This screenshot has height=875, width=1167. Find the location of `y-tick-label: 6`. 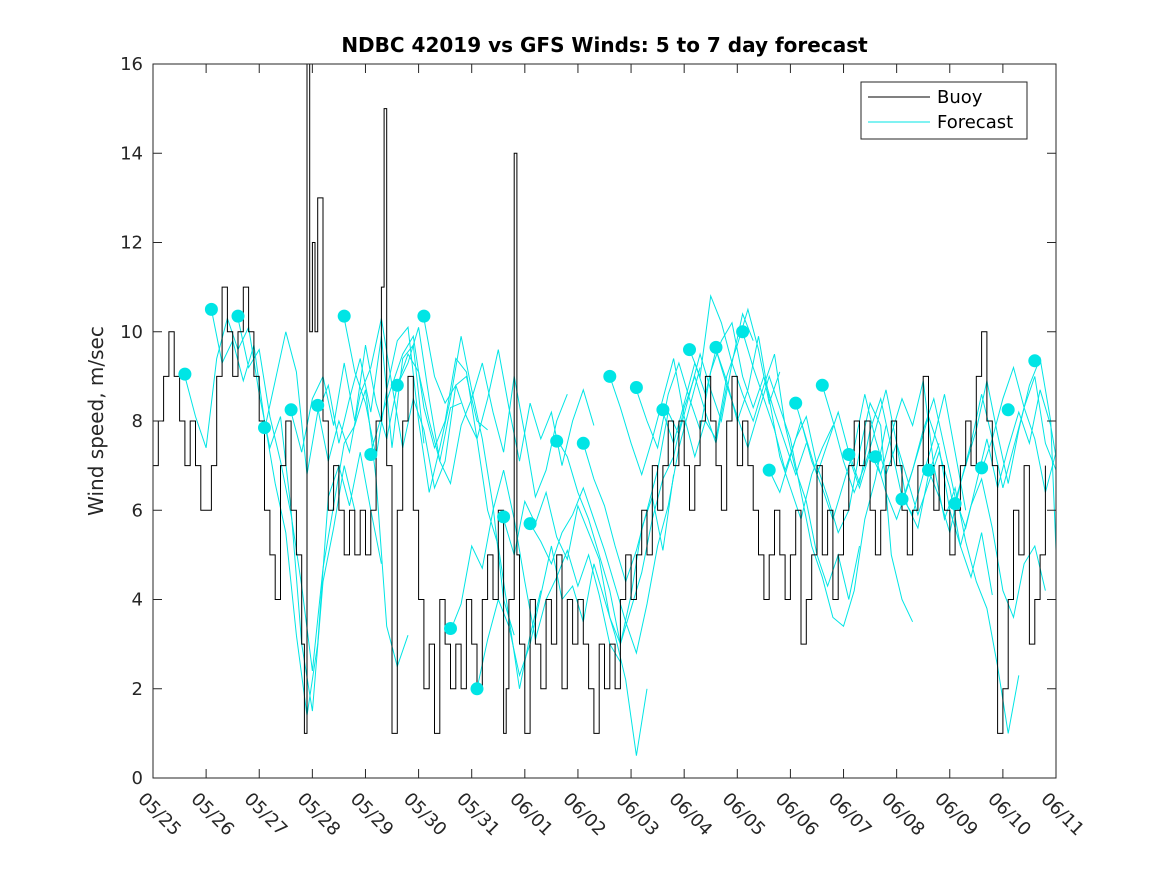

y-tick-label: 6 is located at coordinates (137, 510).